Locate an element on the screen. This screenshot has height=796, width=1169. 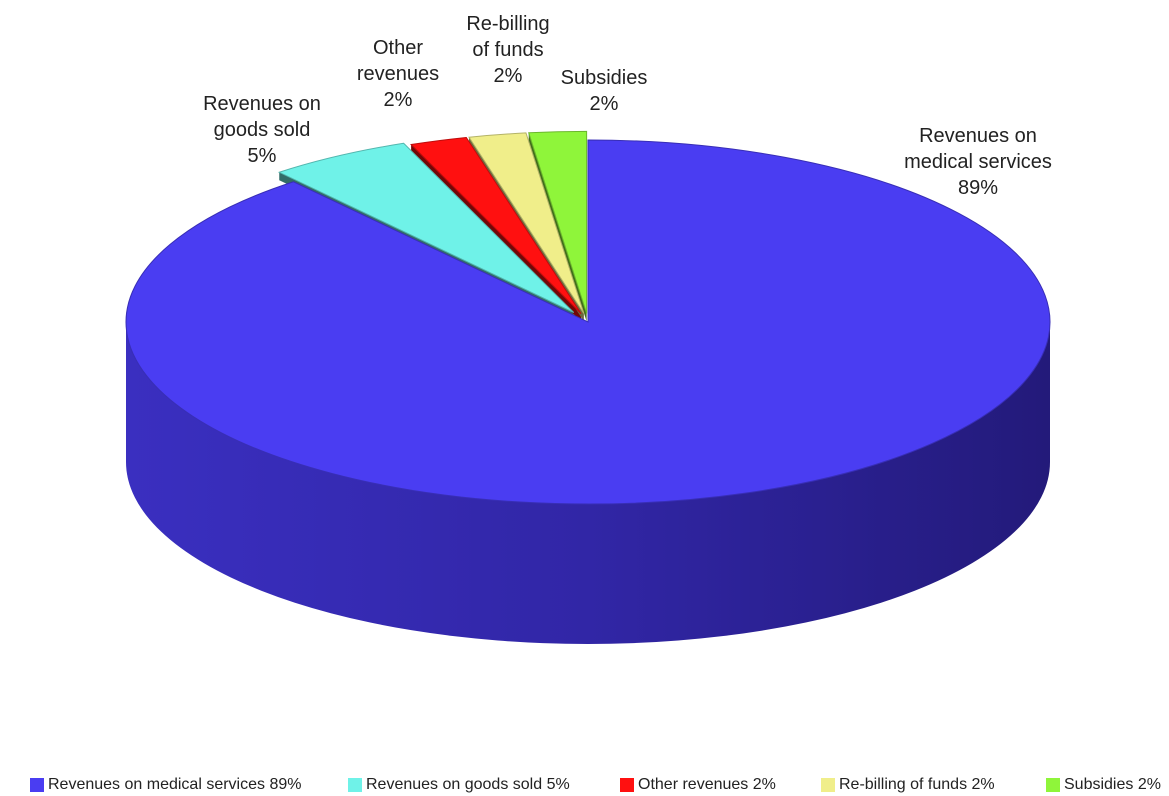
slice-percent-revenues-on-goods-sold: 5% is located at coordinates (262, 156).